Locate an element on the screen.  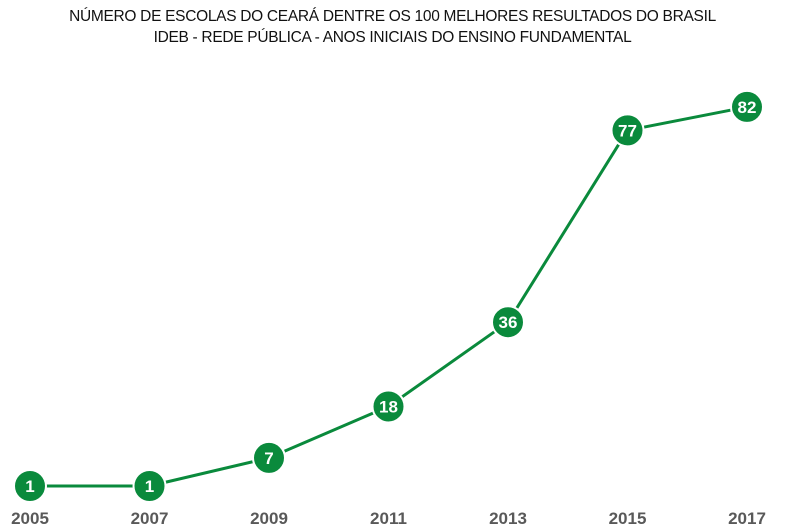
data-label-2011: 18 is located at coordinates (388, 406).